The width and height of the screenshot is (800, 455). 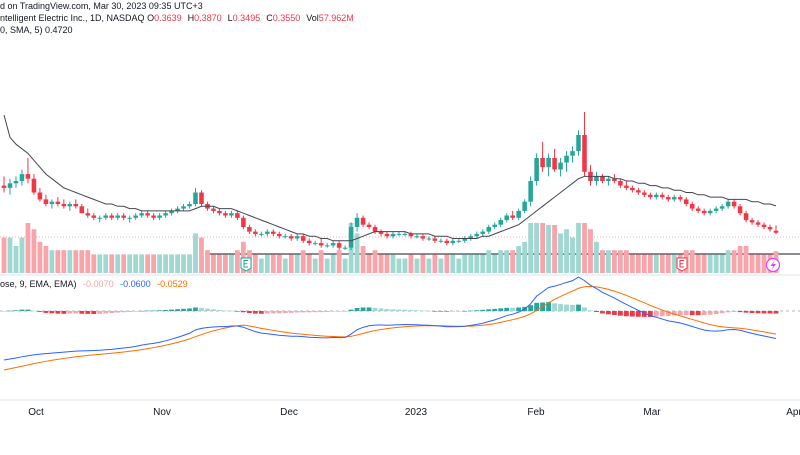 I want to click on ohlc-value: 0.3870, so click(x=208, y=18).